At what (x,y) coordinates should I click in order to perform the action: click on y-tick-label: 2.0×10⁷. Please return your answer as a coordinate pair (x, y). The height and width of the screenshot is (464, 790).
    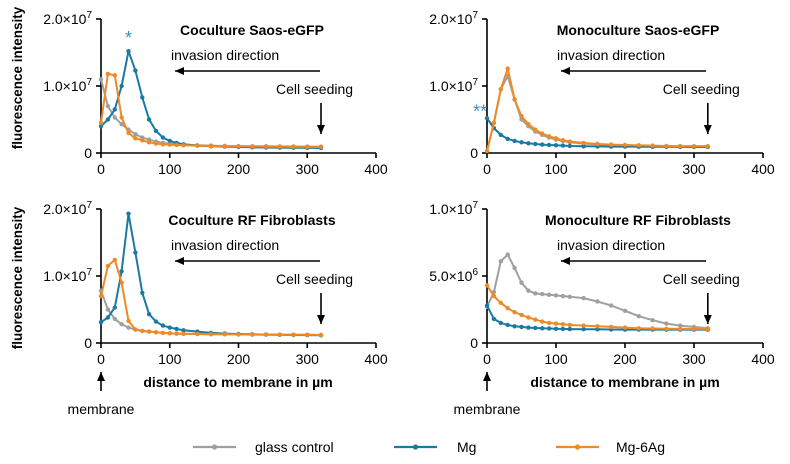
    Looking at the image, I should click on (67, 18).